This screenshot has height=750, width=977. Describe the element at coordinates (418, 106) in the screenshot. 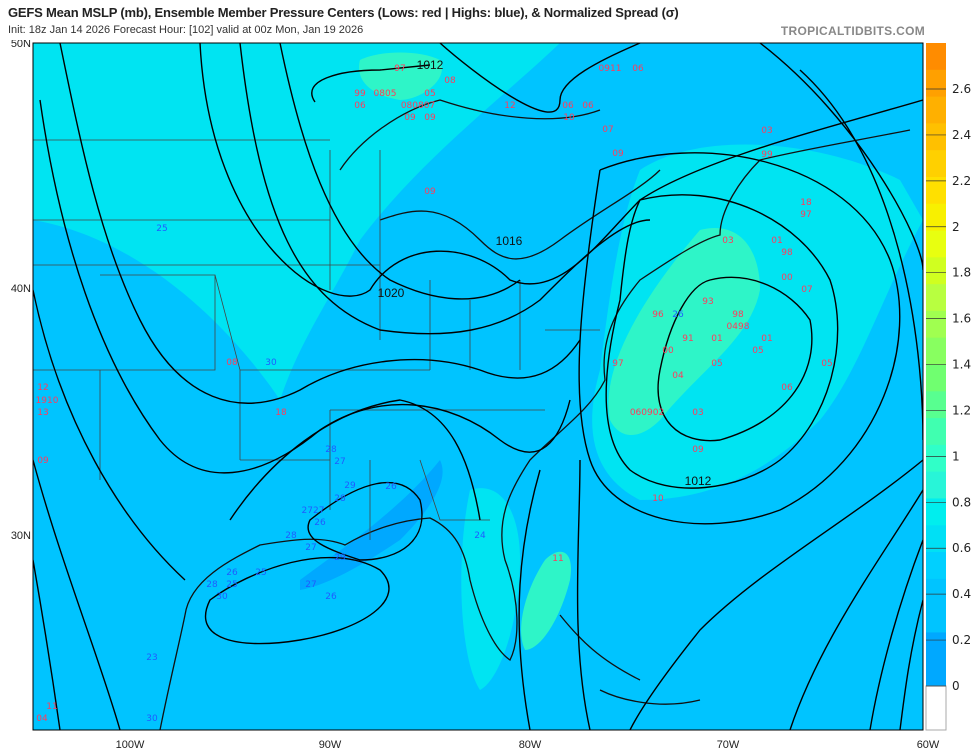

I see `low-center-label: 080807` at that location.